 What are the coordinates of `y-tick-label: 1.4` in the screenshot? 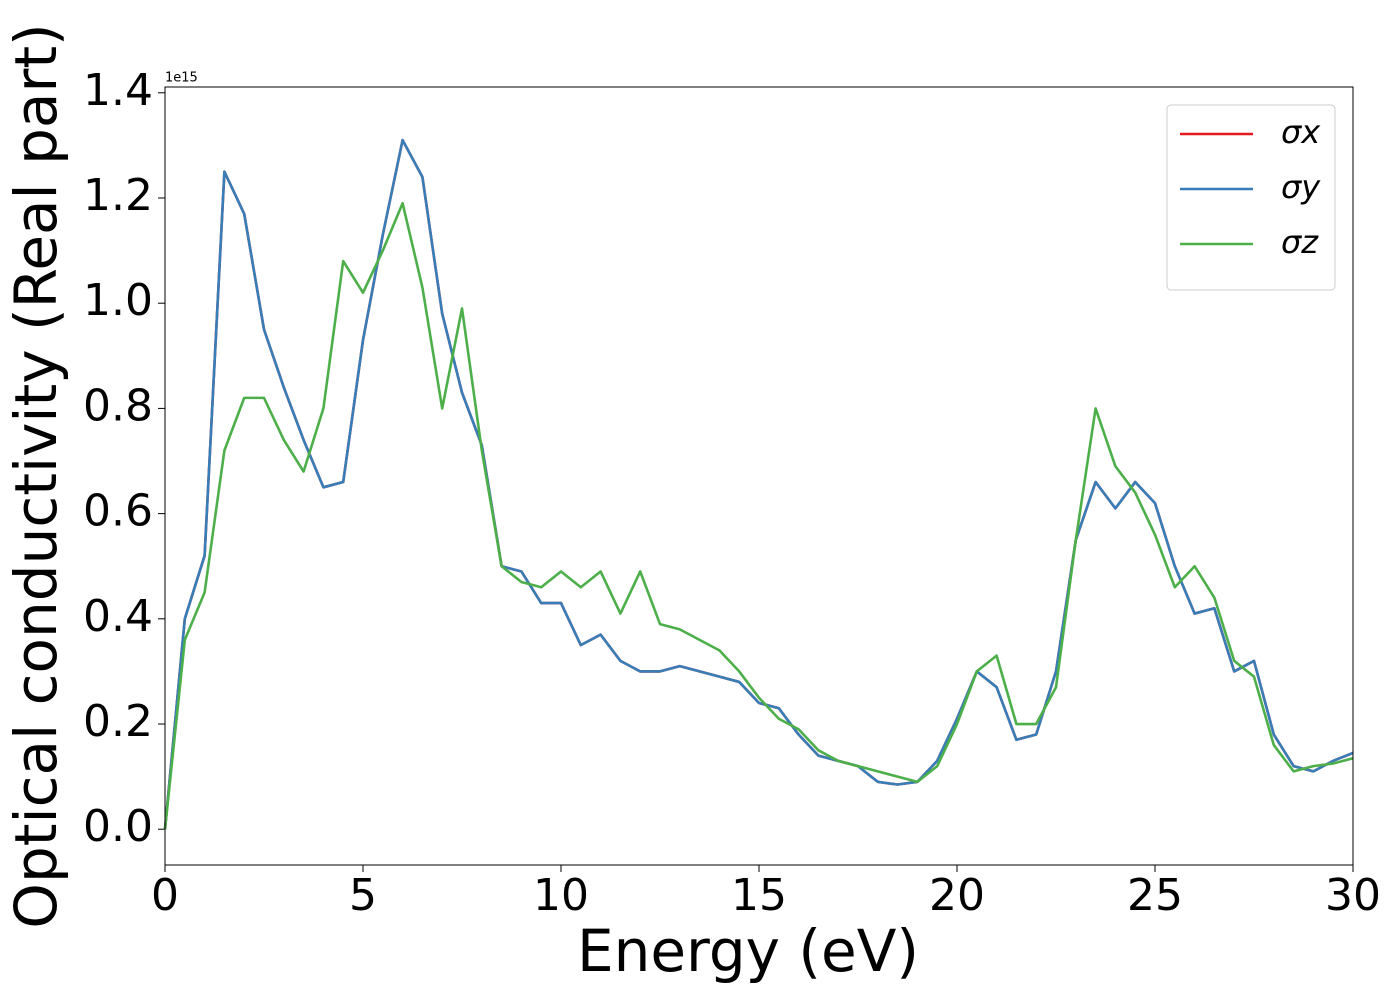 It's located at (118, 90).